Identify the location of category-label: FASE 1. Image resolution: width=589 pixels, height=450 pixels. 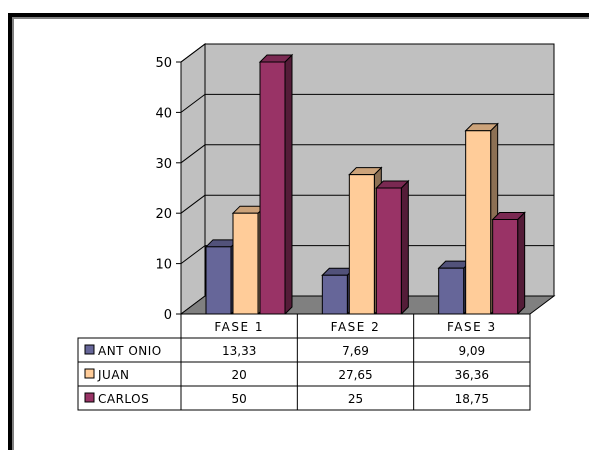
(239, 327).